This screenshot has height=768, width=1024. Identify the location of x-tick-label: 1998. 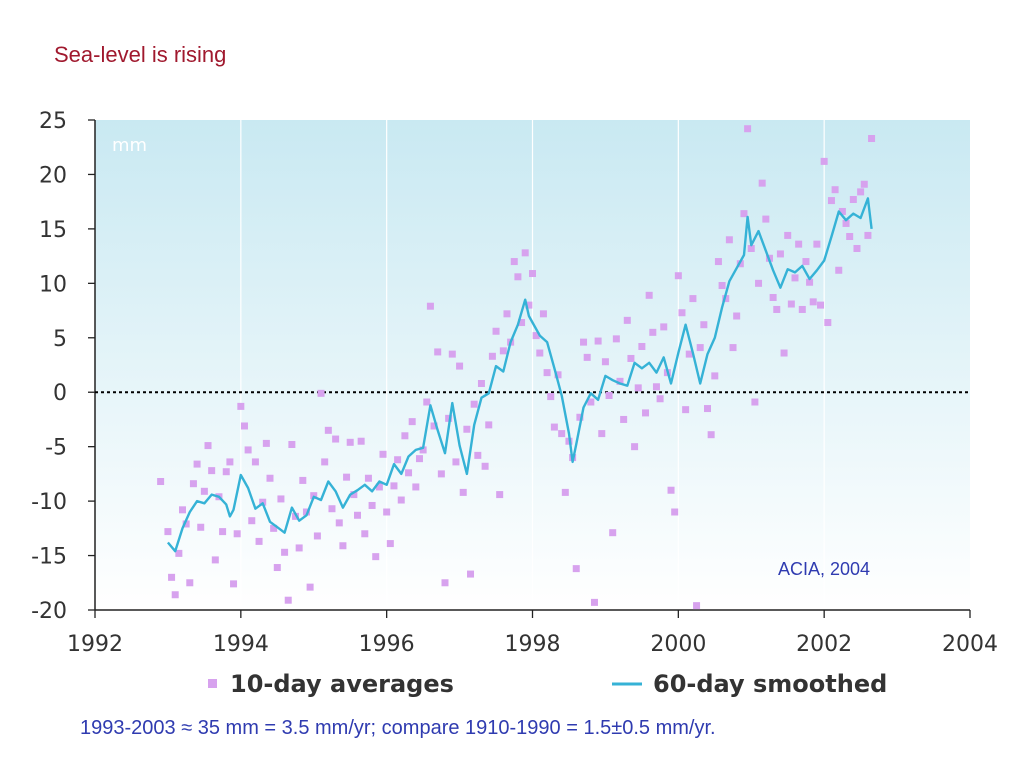
(533, 644).